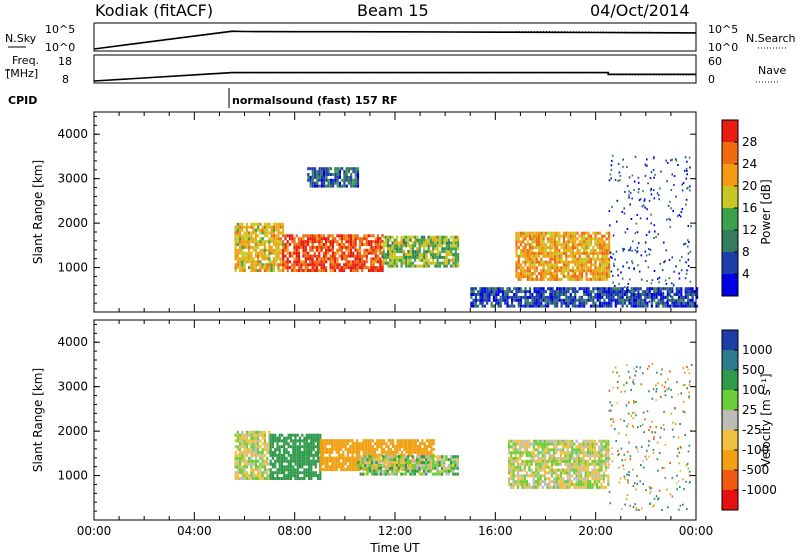  I want to click on y-tick-label: 1000, so click(72, 268).